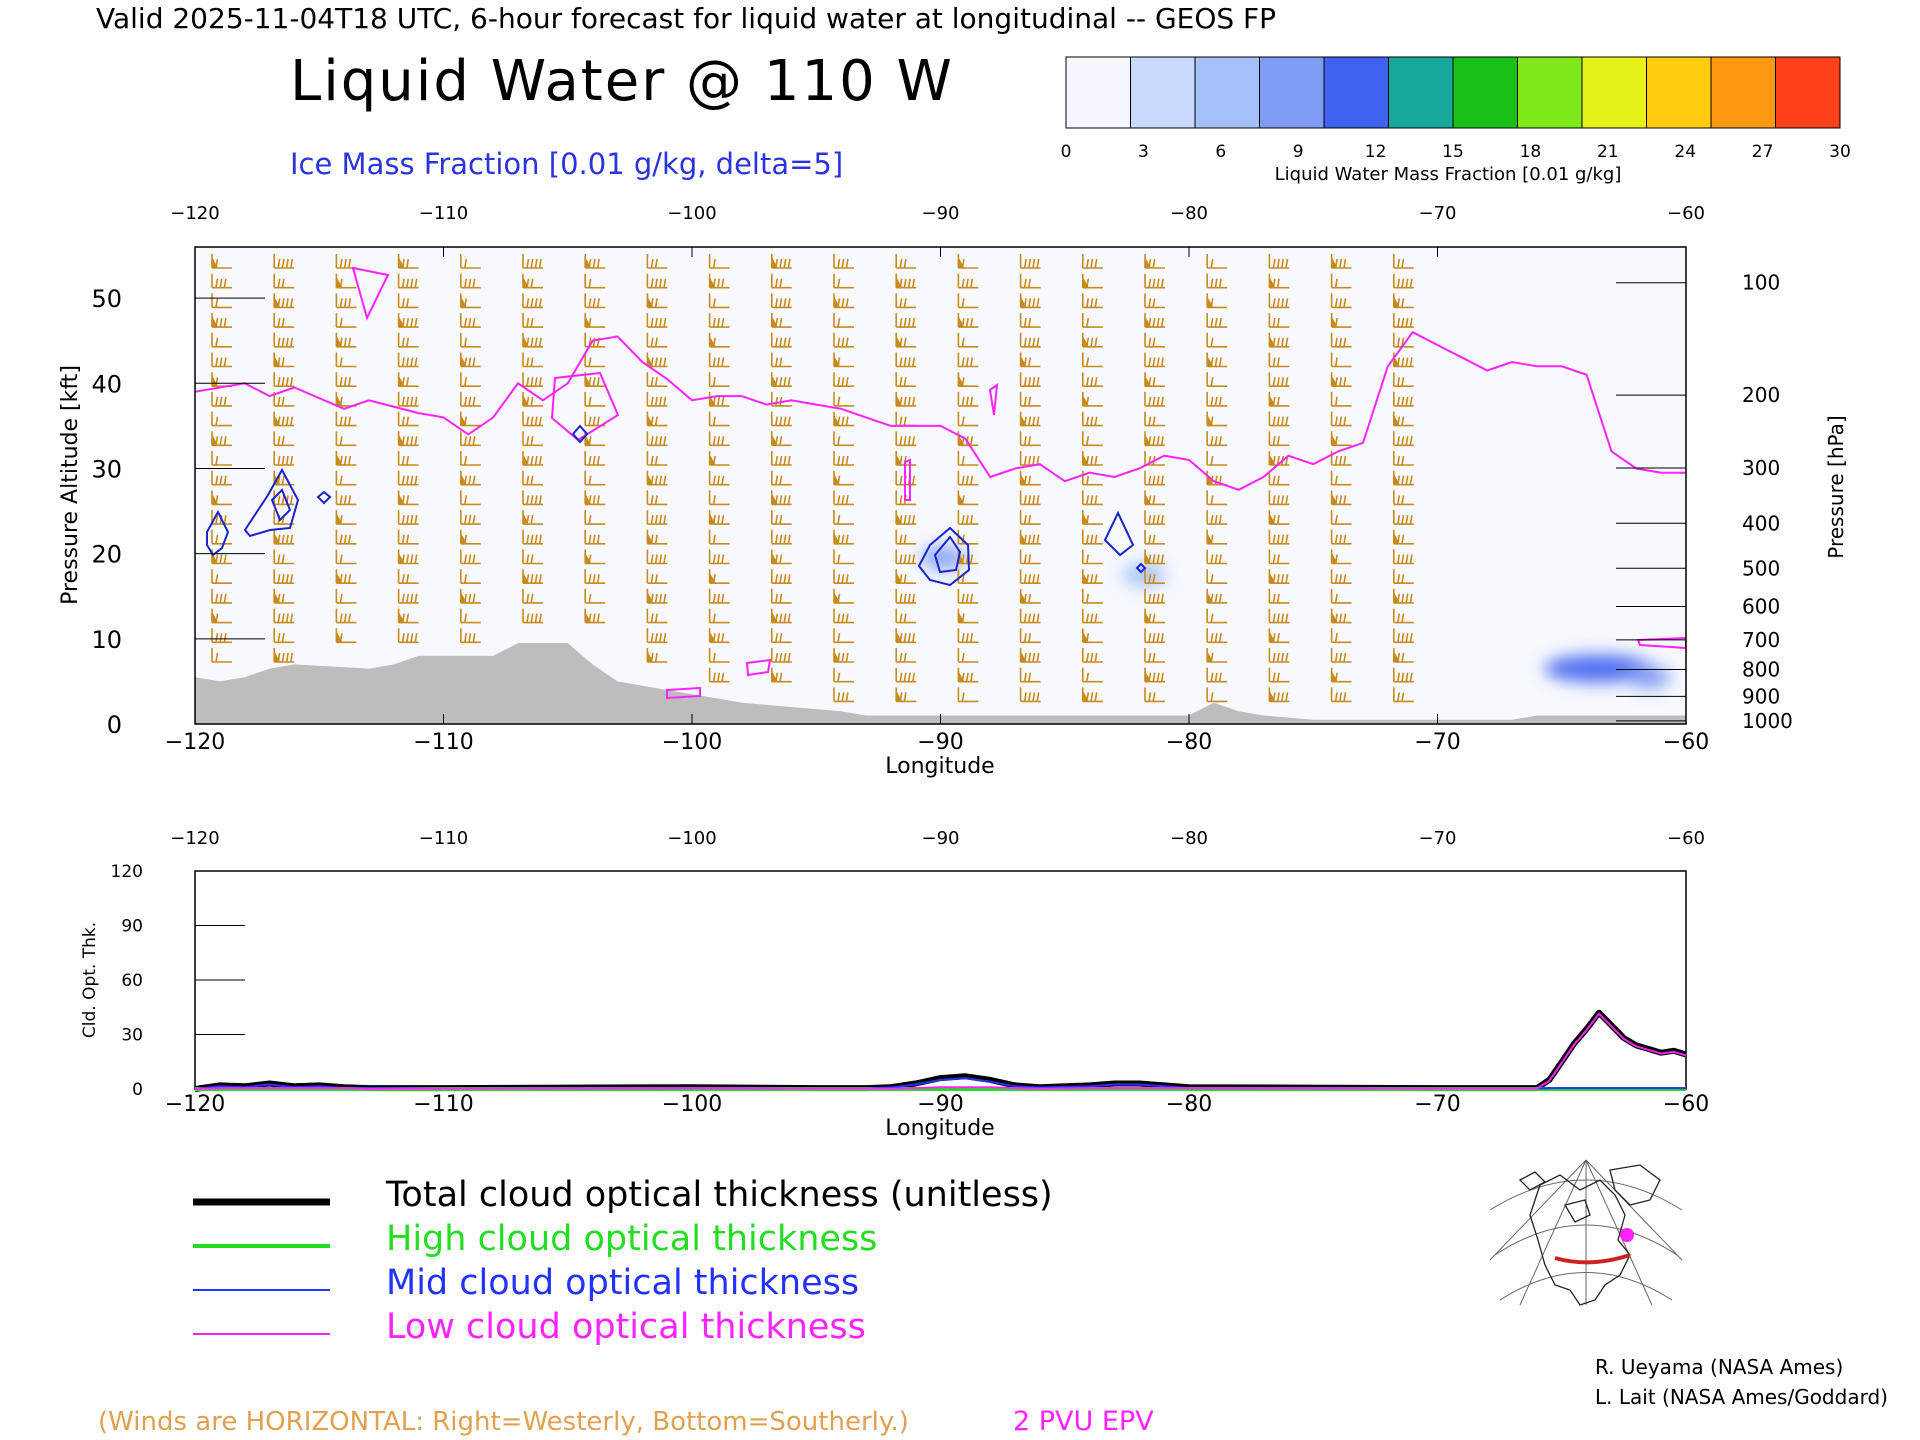 This screenshot has width=1920, height=1440. Describe the element at coordinates (1098, 92) in the screenshot. I see `colorbar-segment` at that location.